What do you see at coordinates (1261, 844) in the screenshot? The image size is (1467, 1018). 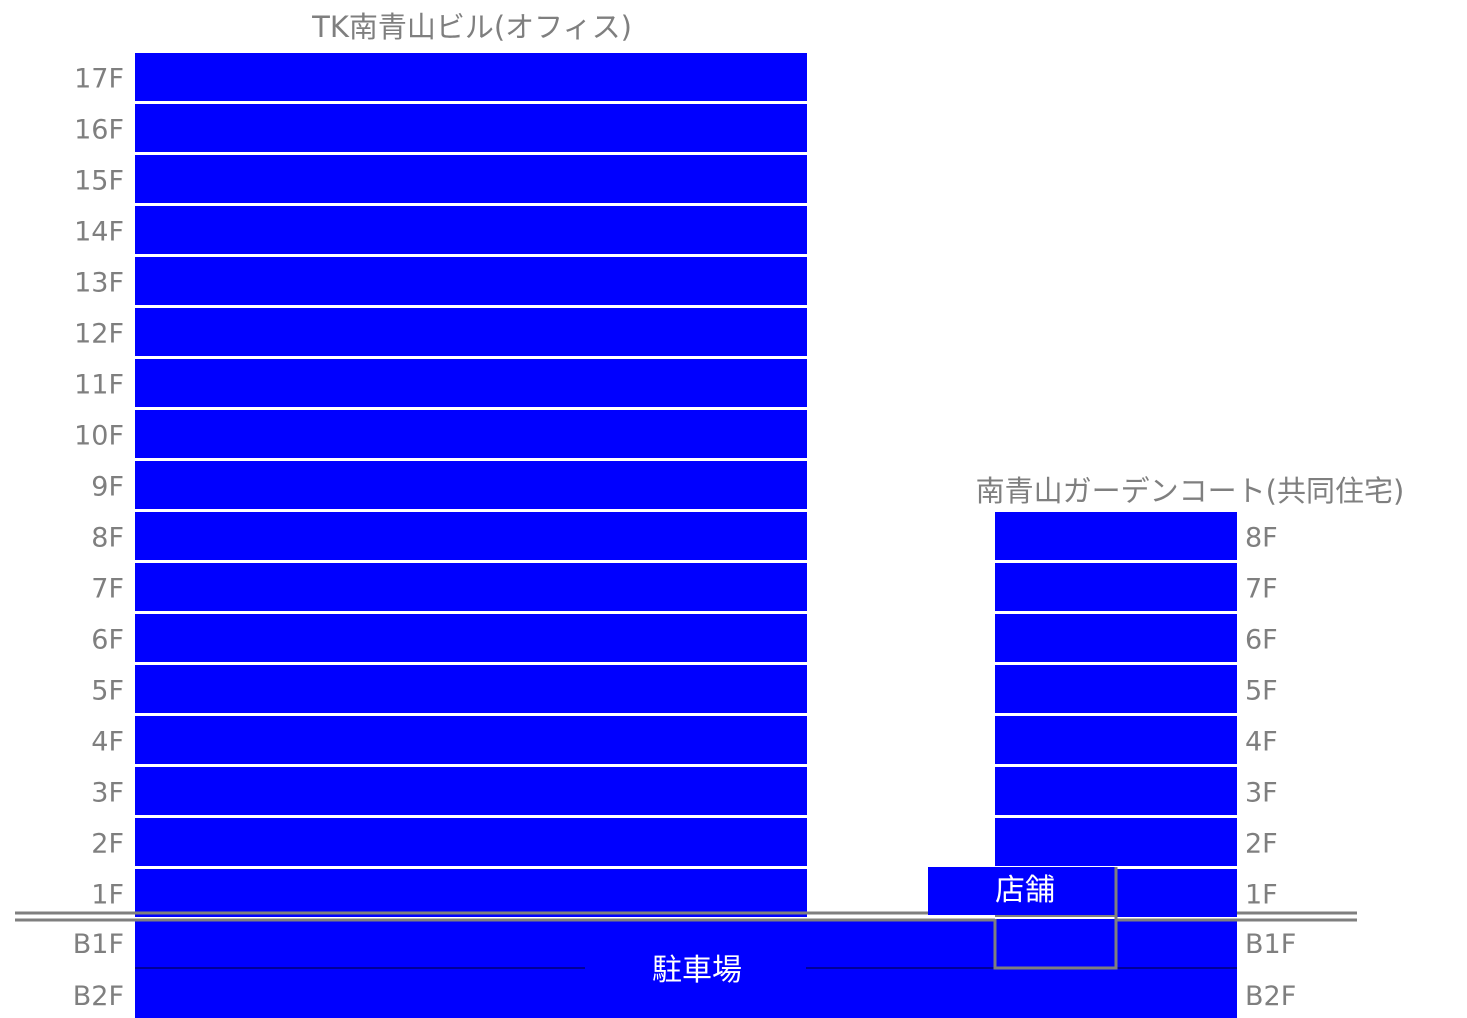 I see `residential-floor-label: 2F` at bounding box center [1261, 844].